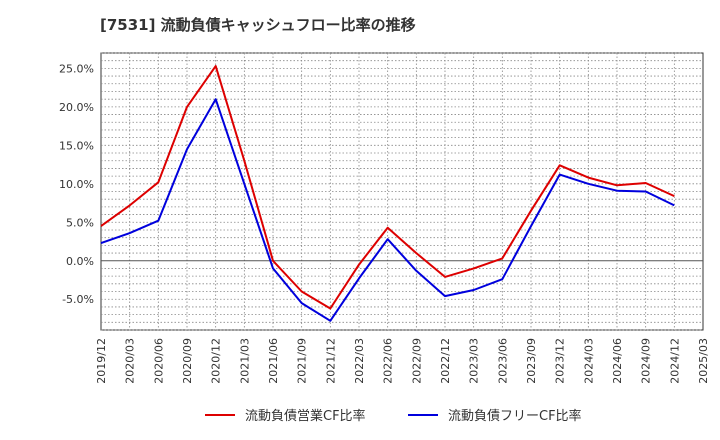 Image resolution: width=720 pixels, height=440 pixels. I want to click on x-tick-label: 2023/09, so click(531, 361).